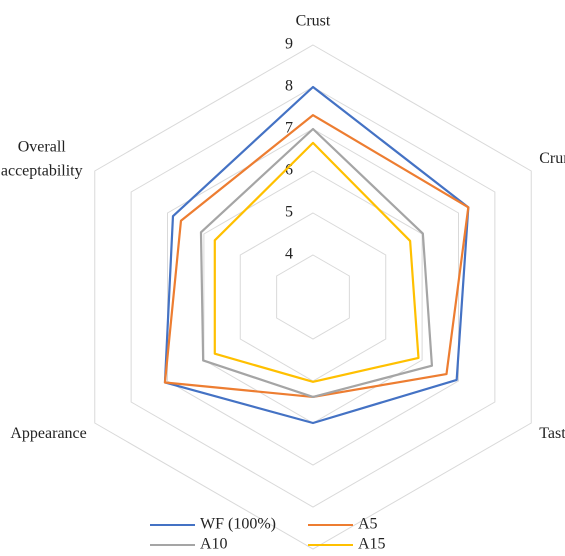  Describe the element at coordinates (289, 170) in the screenshot. I see `r-tick-label: 6` at that location.